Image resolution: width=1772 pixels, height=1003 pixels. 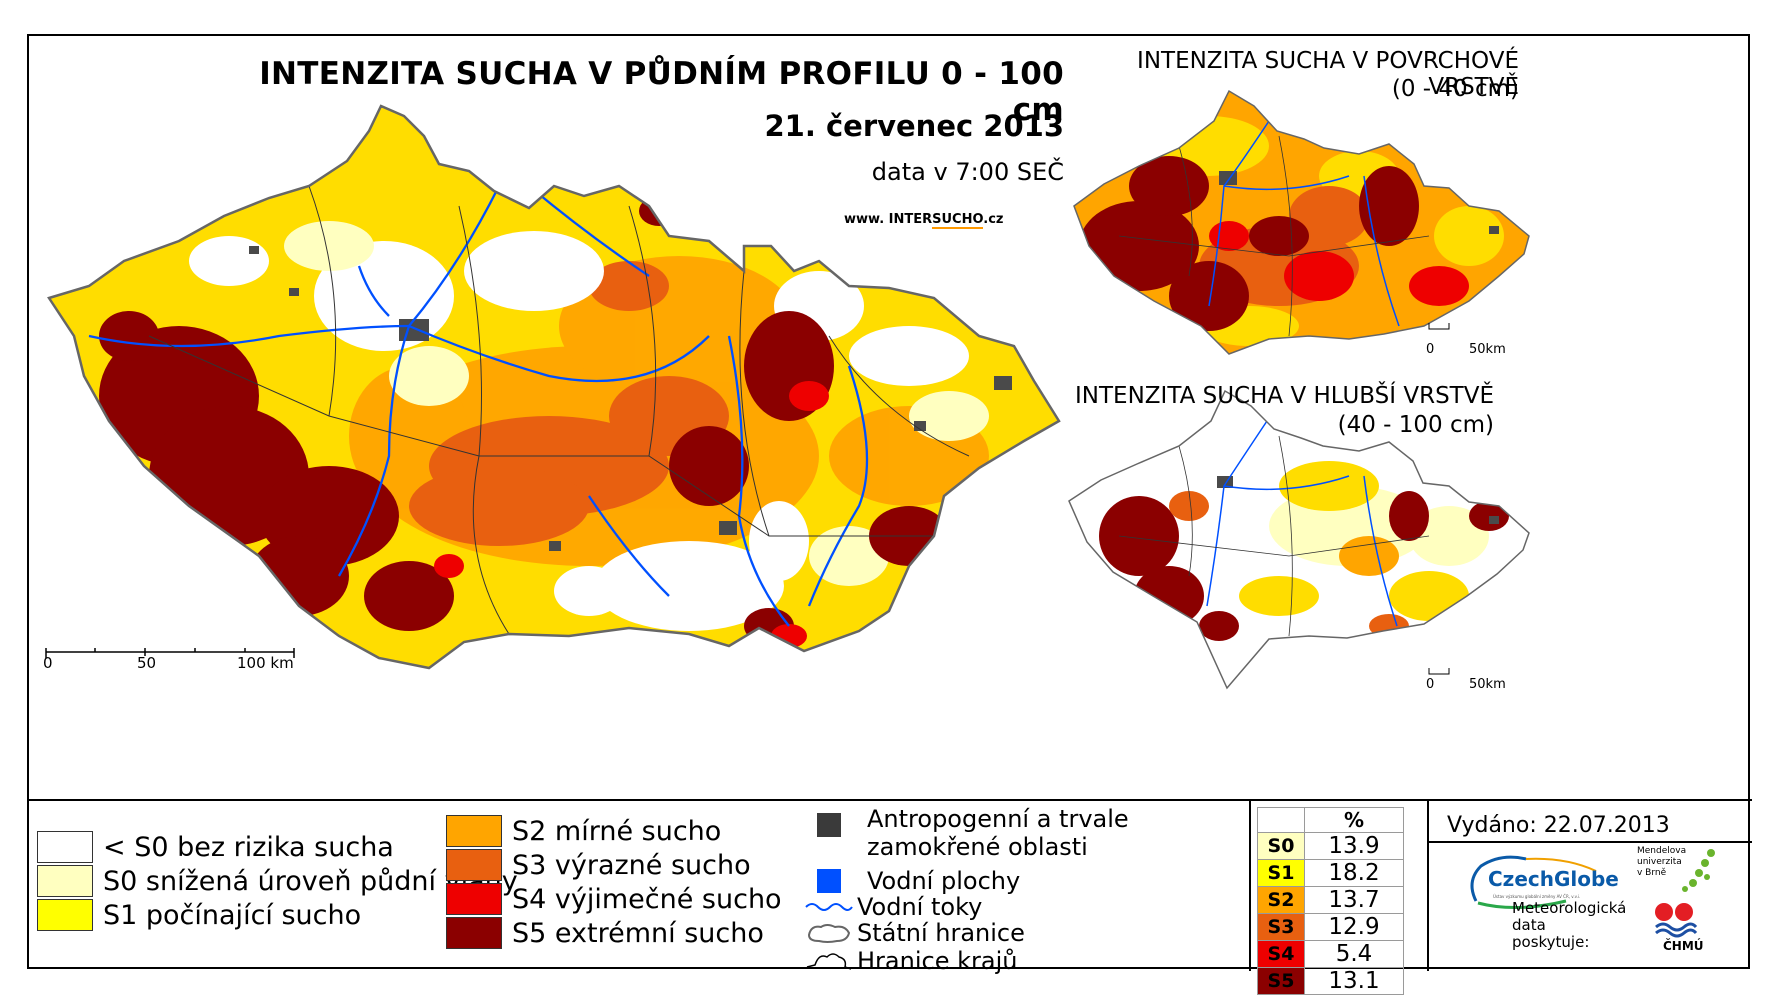 I want to click on legend-region-border: Hranice krajů, so click(x=911, y=961).